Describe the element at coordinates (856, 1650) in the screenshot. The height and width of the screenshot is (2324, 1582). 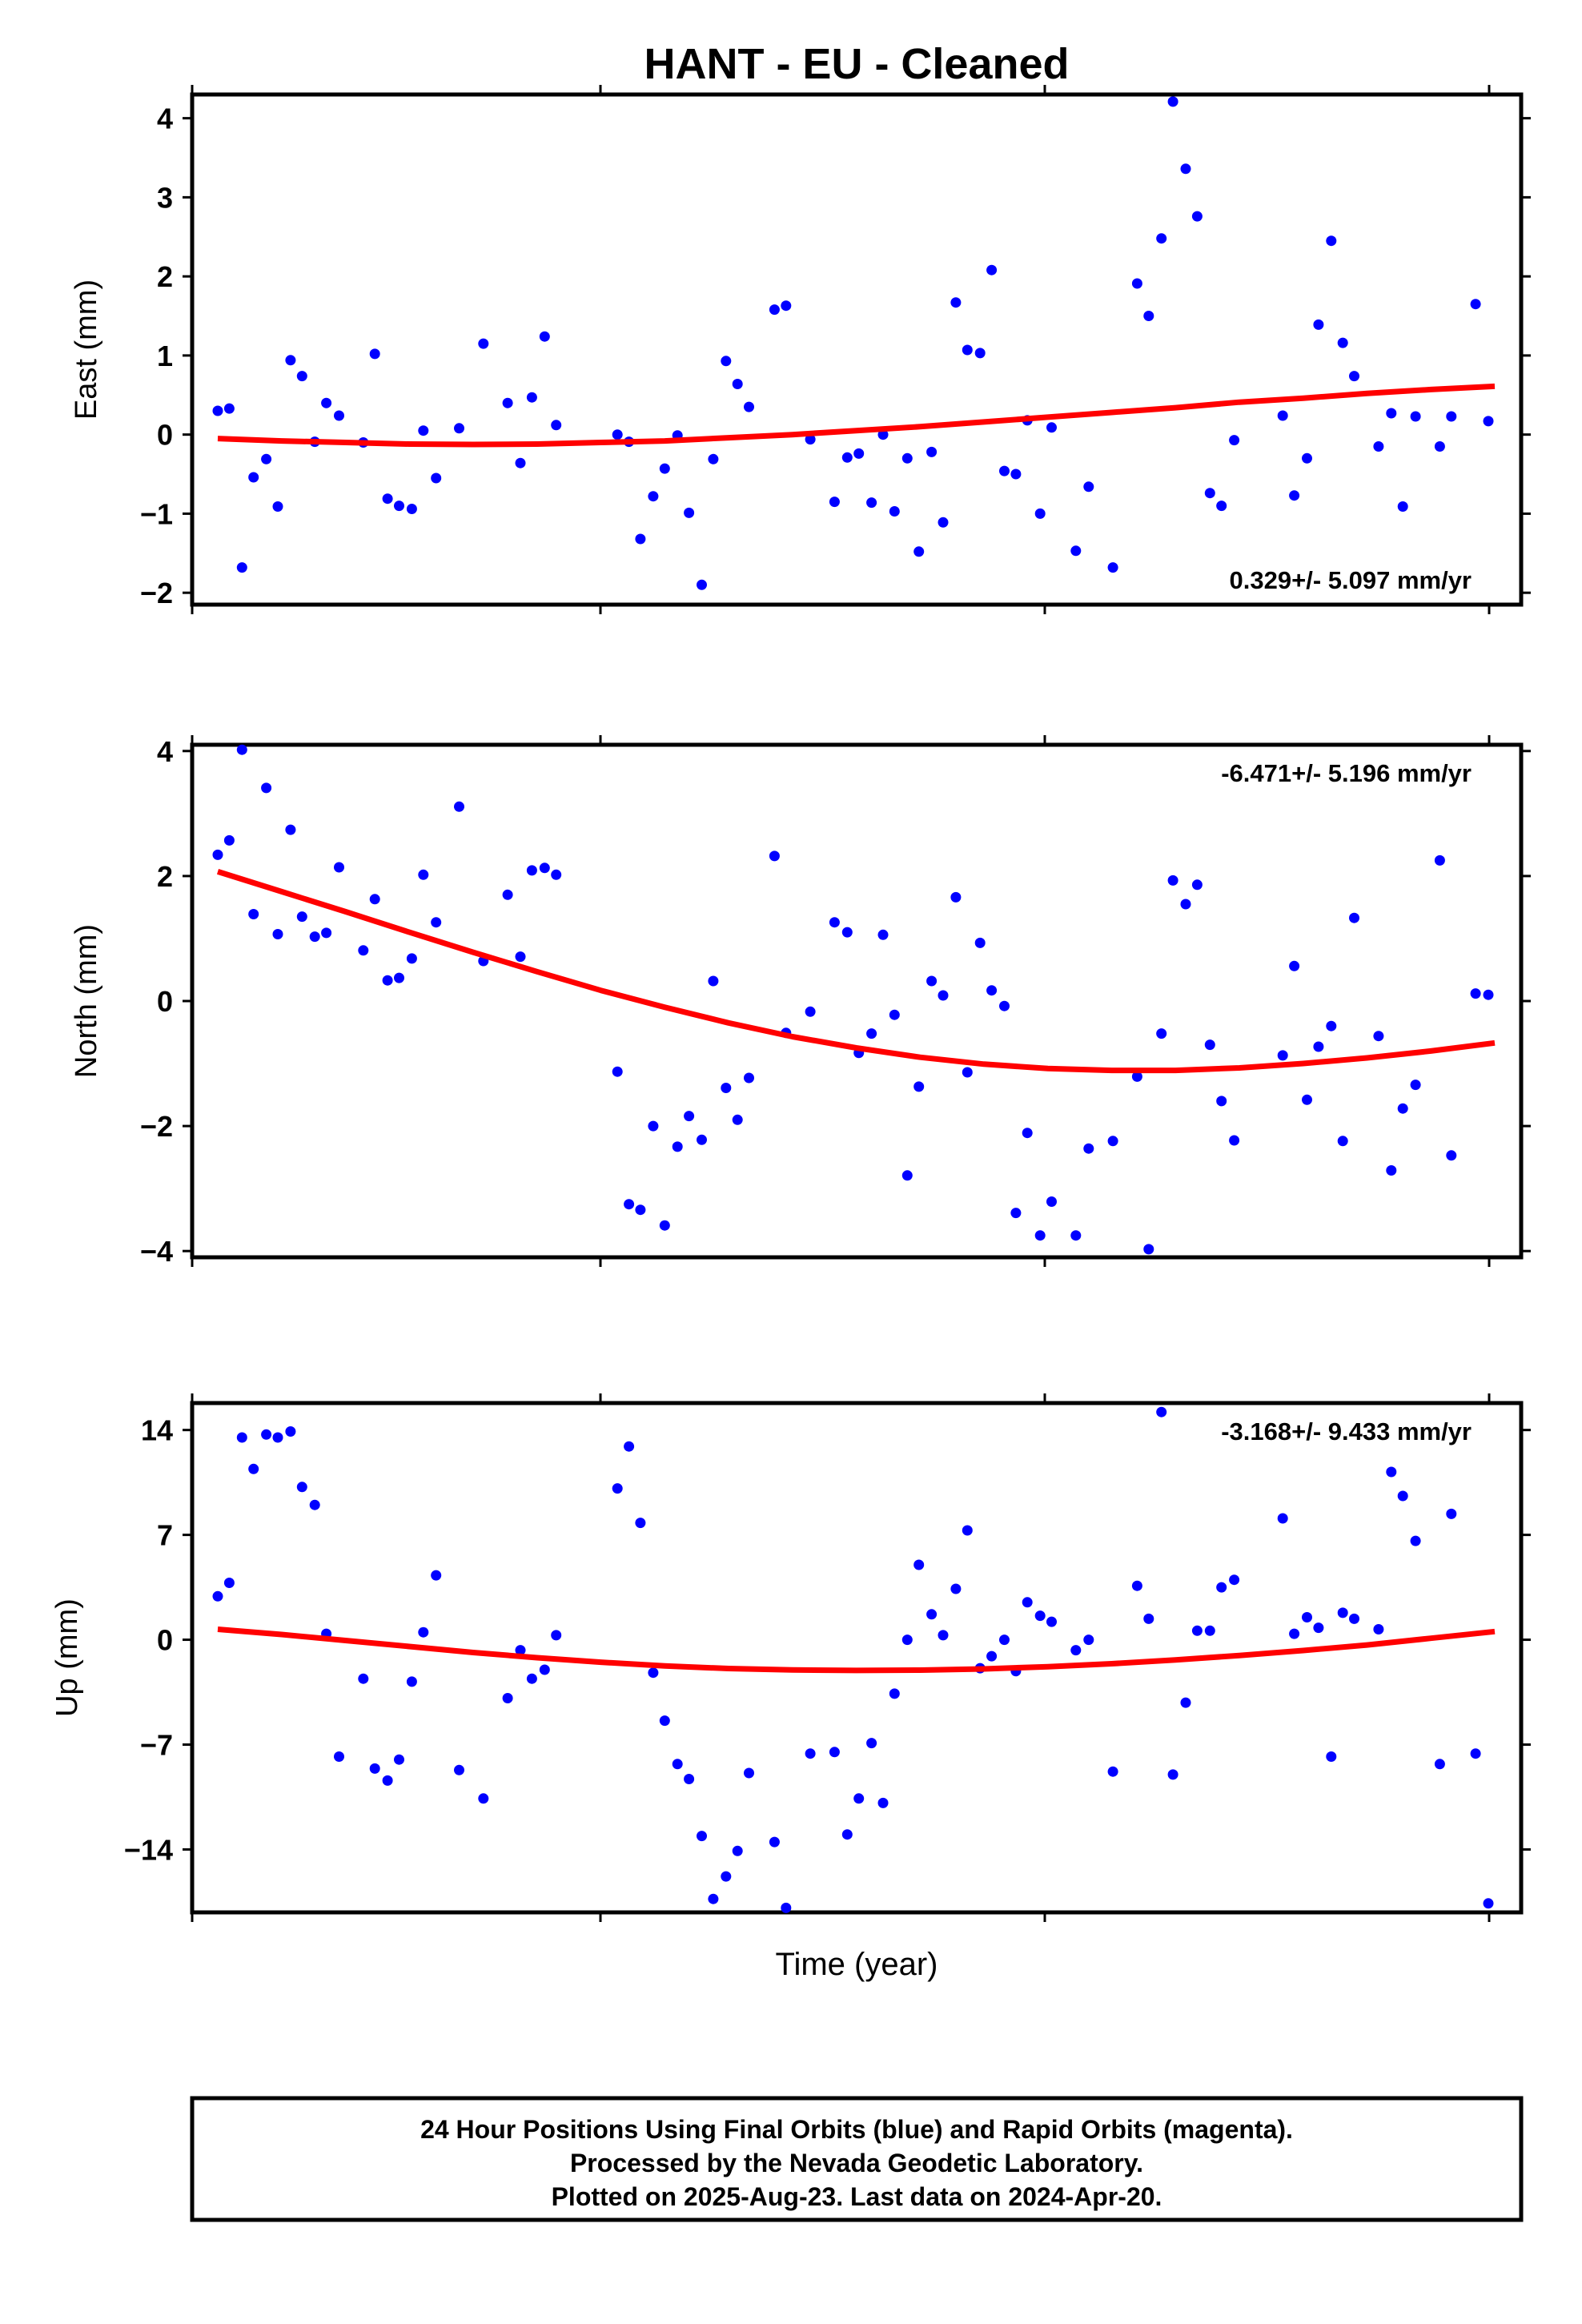
I see `up-fit-line` at that location.